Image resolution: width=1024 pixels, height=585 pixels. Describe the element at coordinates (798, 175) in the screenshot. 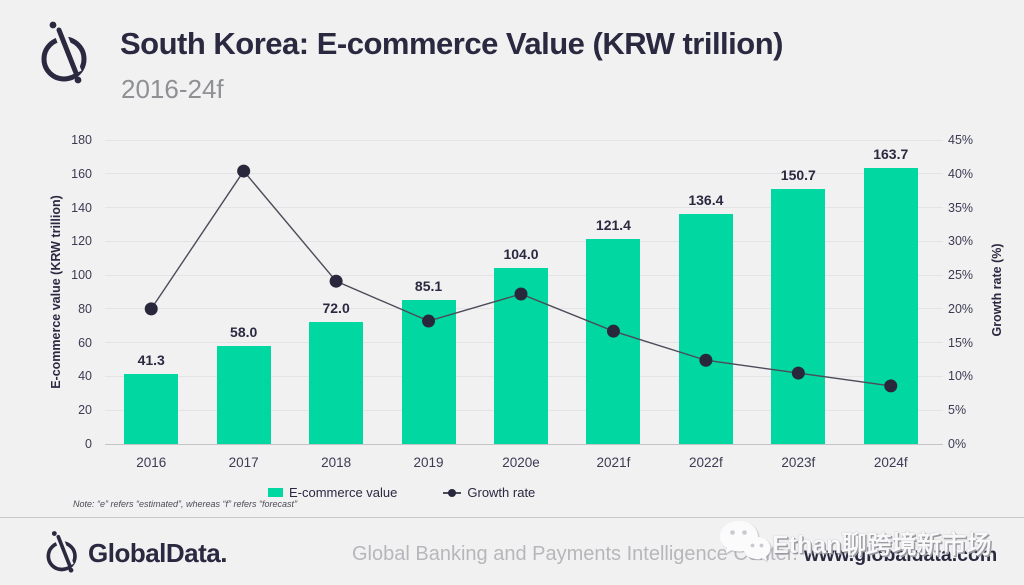

I see `bar-value-label: 150.7` at that location.